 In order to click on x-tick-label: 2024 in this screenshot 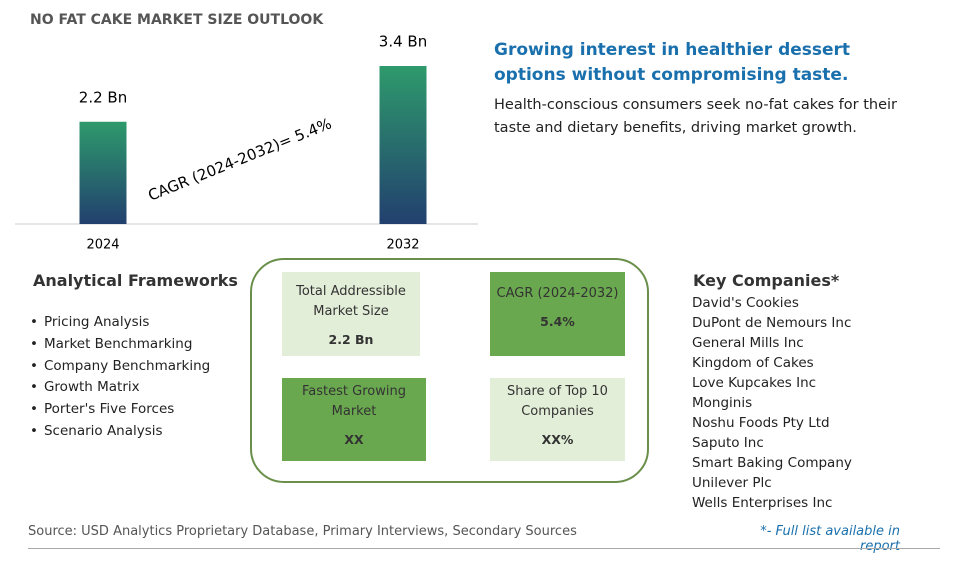, I will do `click(102, 245)`.